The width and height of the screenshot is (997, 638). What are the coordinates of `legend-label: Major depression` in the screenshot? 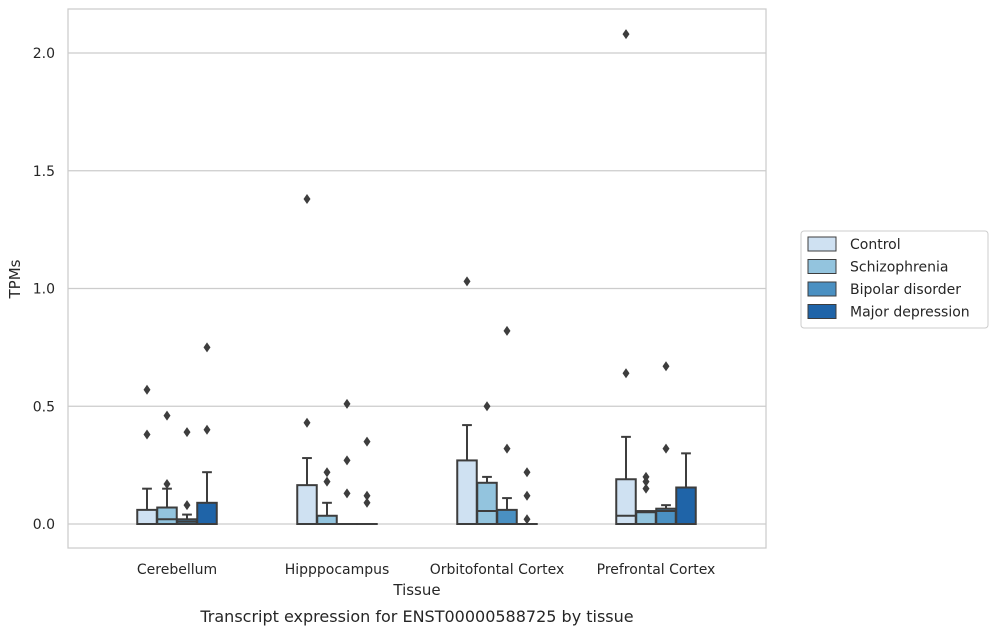 It's located at (910, 313).